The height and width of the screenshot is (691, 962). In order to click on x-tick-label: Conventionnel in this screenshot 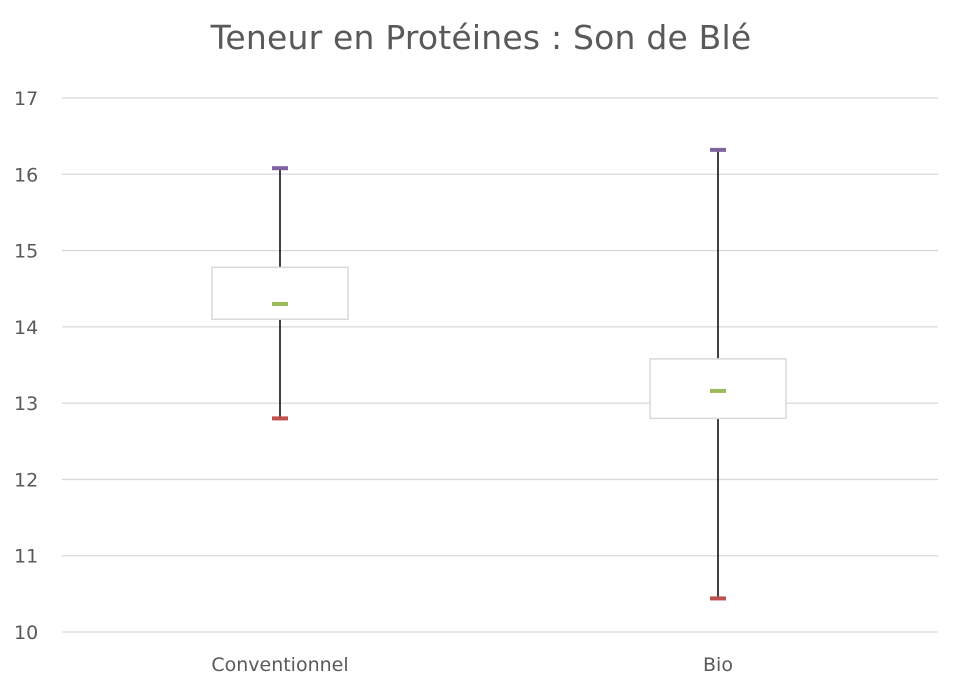, I will do `click(279, 665)`.